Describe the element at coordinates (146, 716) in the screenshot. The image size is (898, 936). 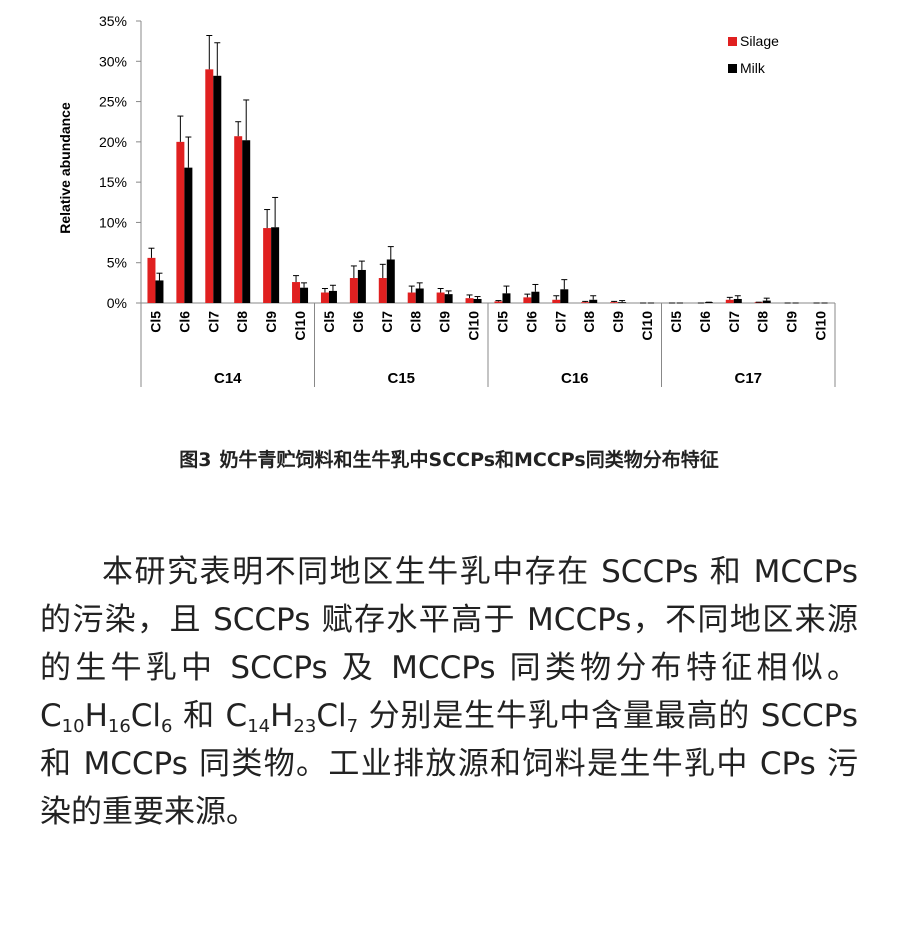
I see `text: Cl` at that location.